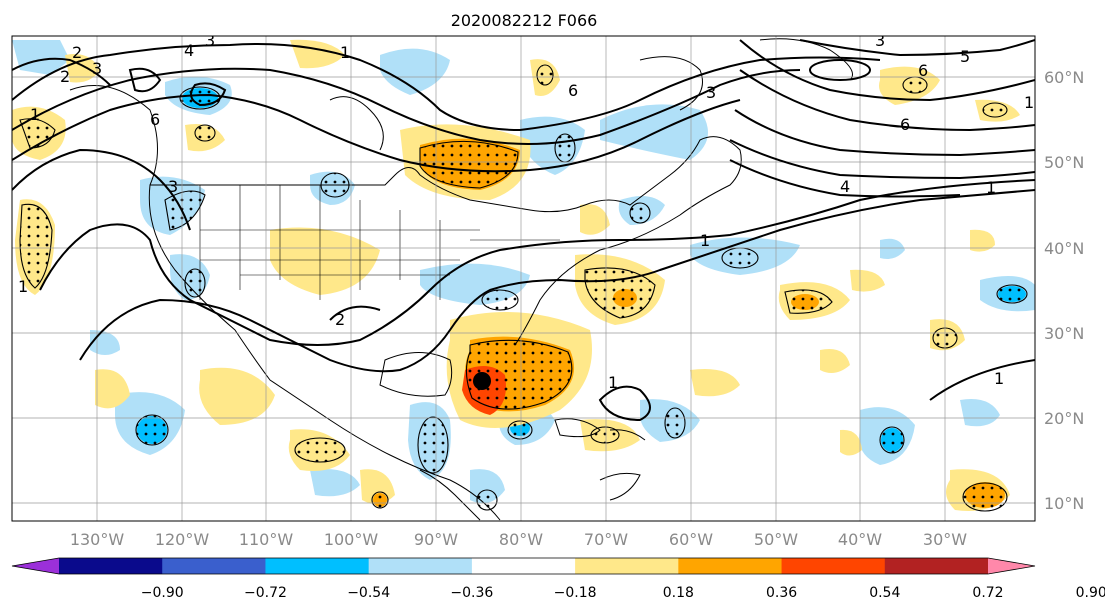  Describe the element at coordinates (265, 593) in the screenshot. I see `colorbar-label: −0.72` at that location.